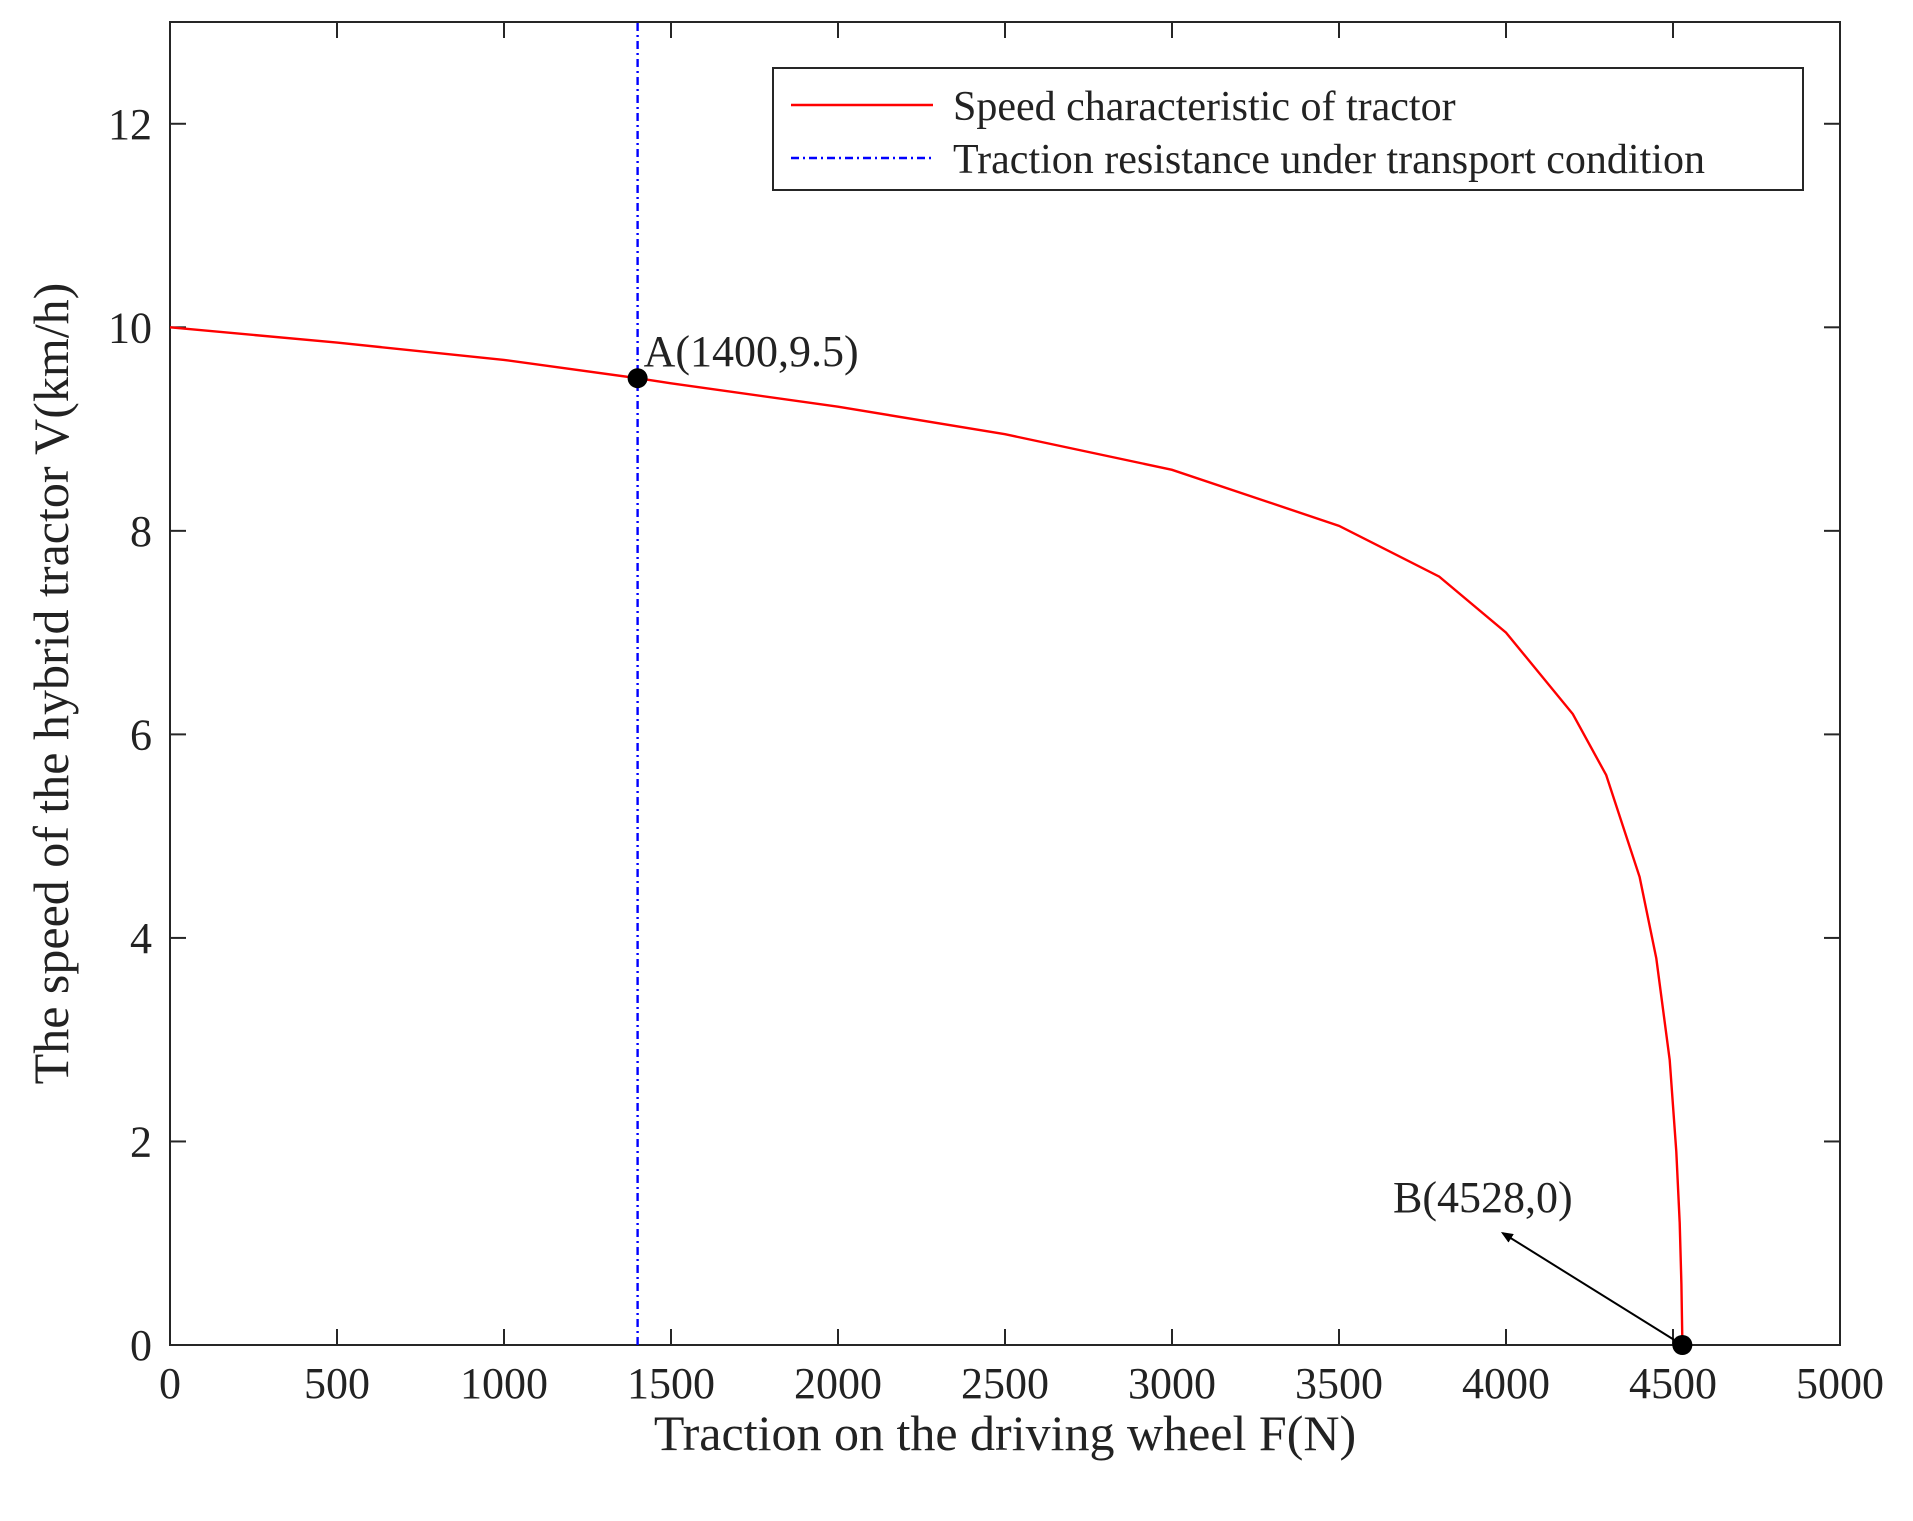 The height and width of the screenshot is (1521, 1913). What do you see at coordinates (1506, 1383) in the screenshot?
I see `x-tick-label: 4000` at bounding box center [1506, 1383].